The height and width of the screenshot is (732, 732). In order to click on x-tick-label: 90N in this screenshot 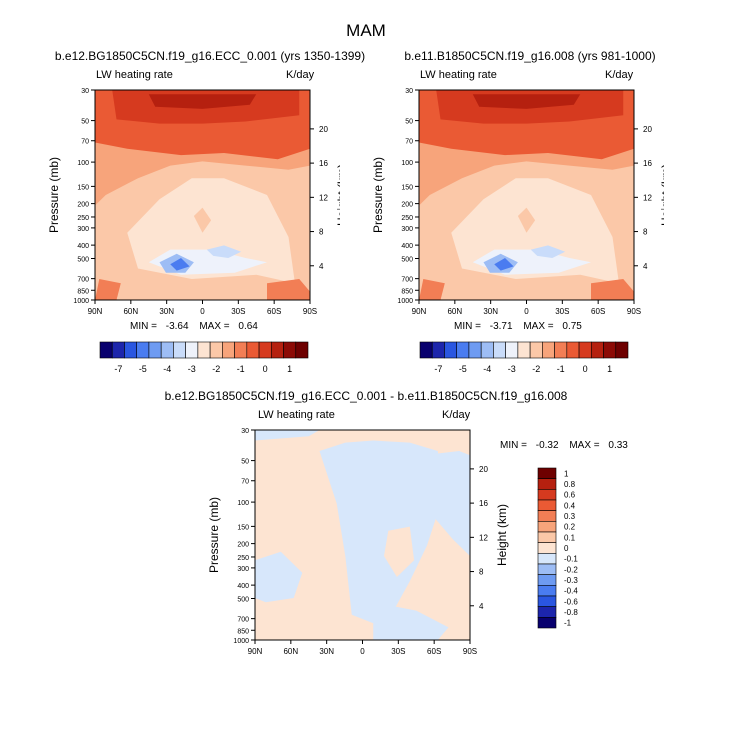, I will do `click(255, 651)`.